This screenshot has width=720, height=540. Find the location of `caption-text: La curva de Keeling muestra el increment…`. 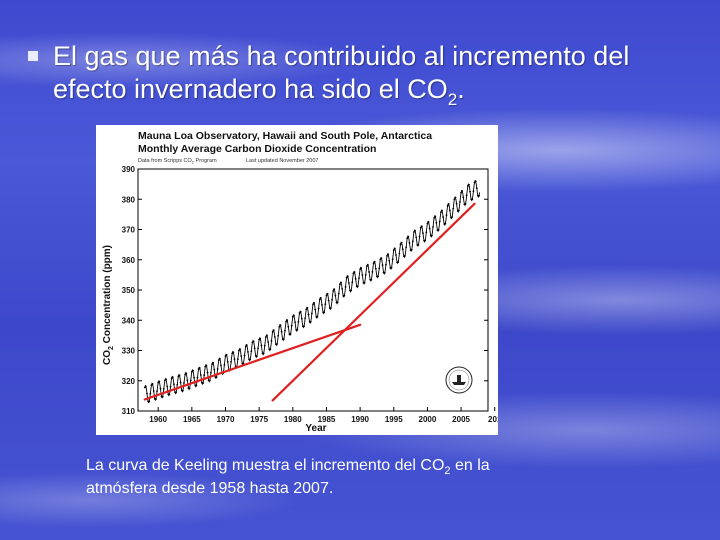

caption-text: La curva de Keeling muestra el increment… is located at coordinates (265, 465).